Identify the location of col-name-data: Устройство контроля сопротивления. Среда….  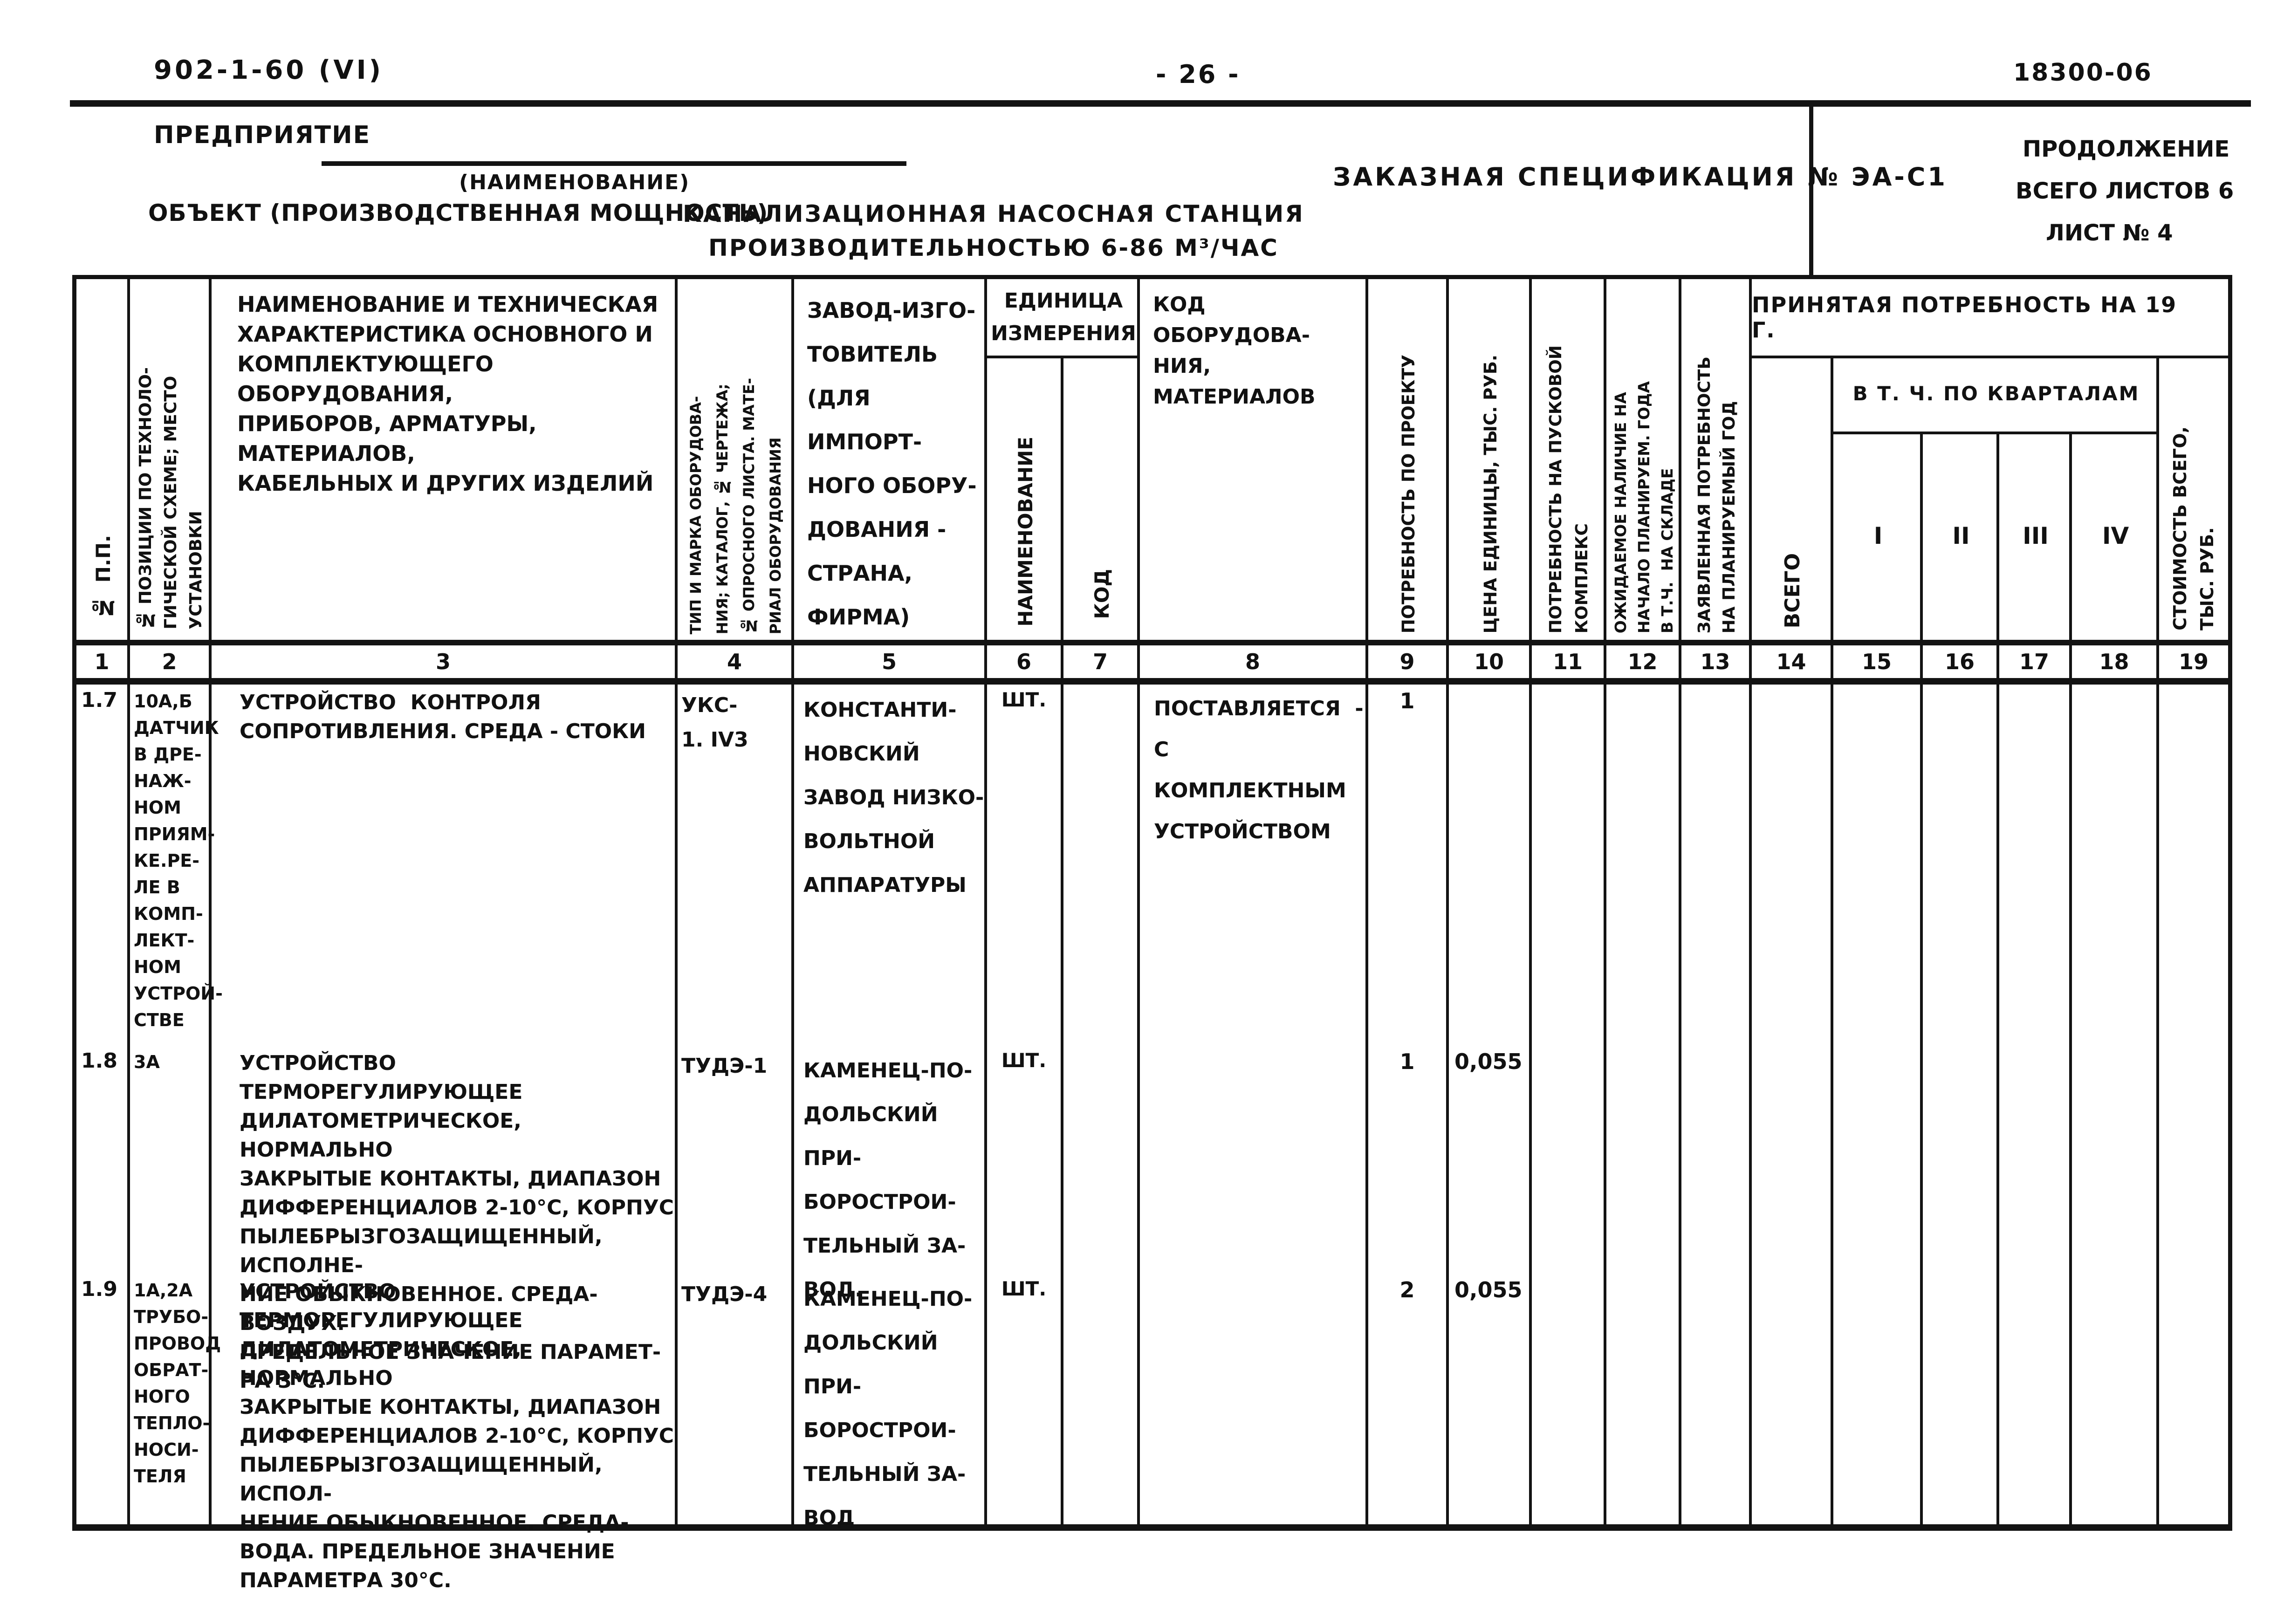
(445, 1138).